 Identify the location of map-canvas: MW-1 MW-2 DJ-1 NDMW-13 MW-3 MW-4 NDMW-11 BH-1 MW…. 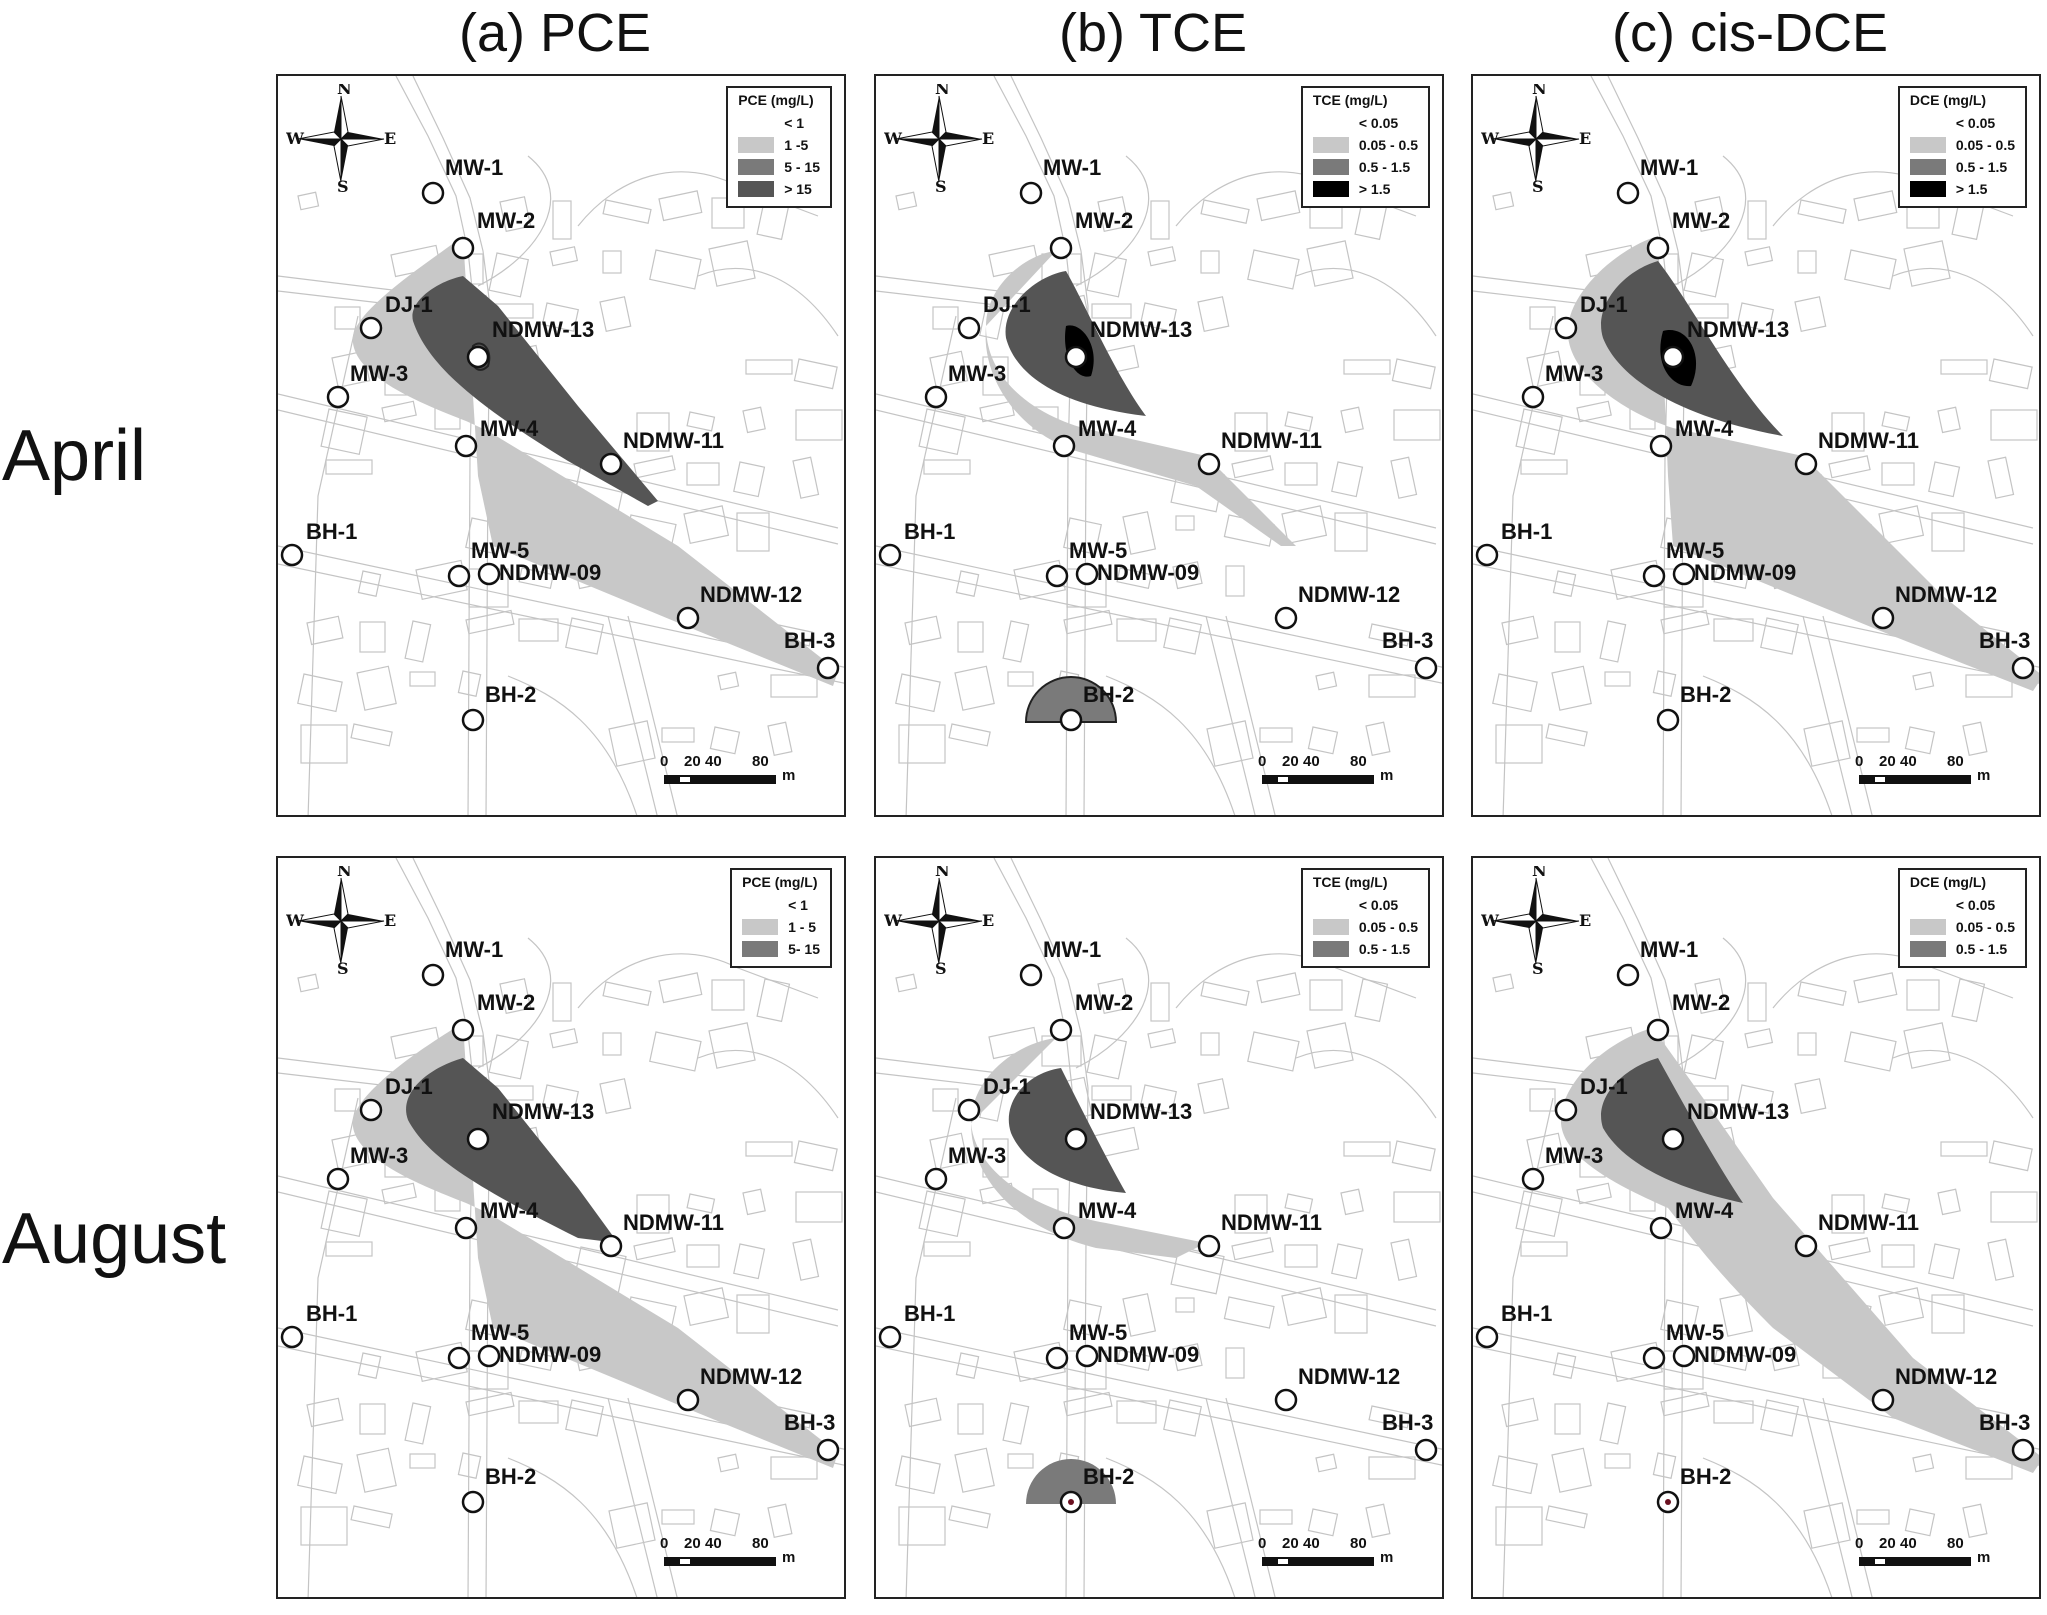
(1159, 445).